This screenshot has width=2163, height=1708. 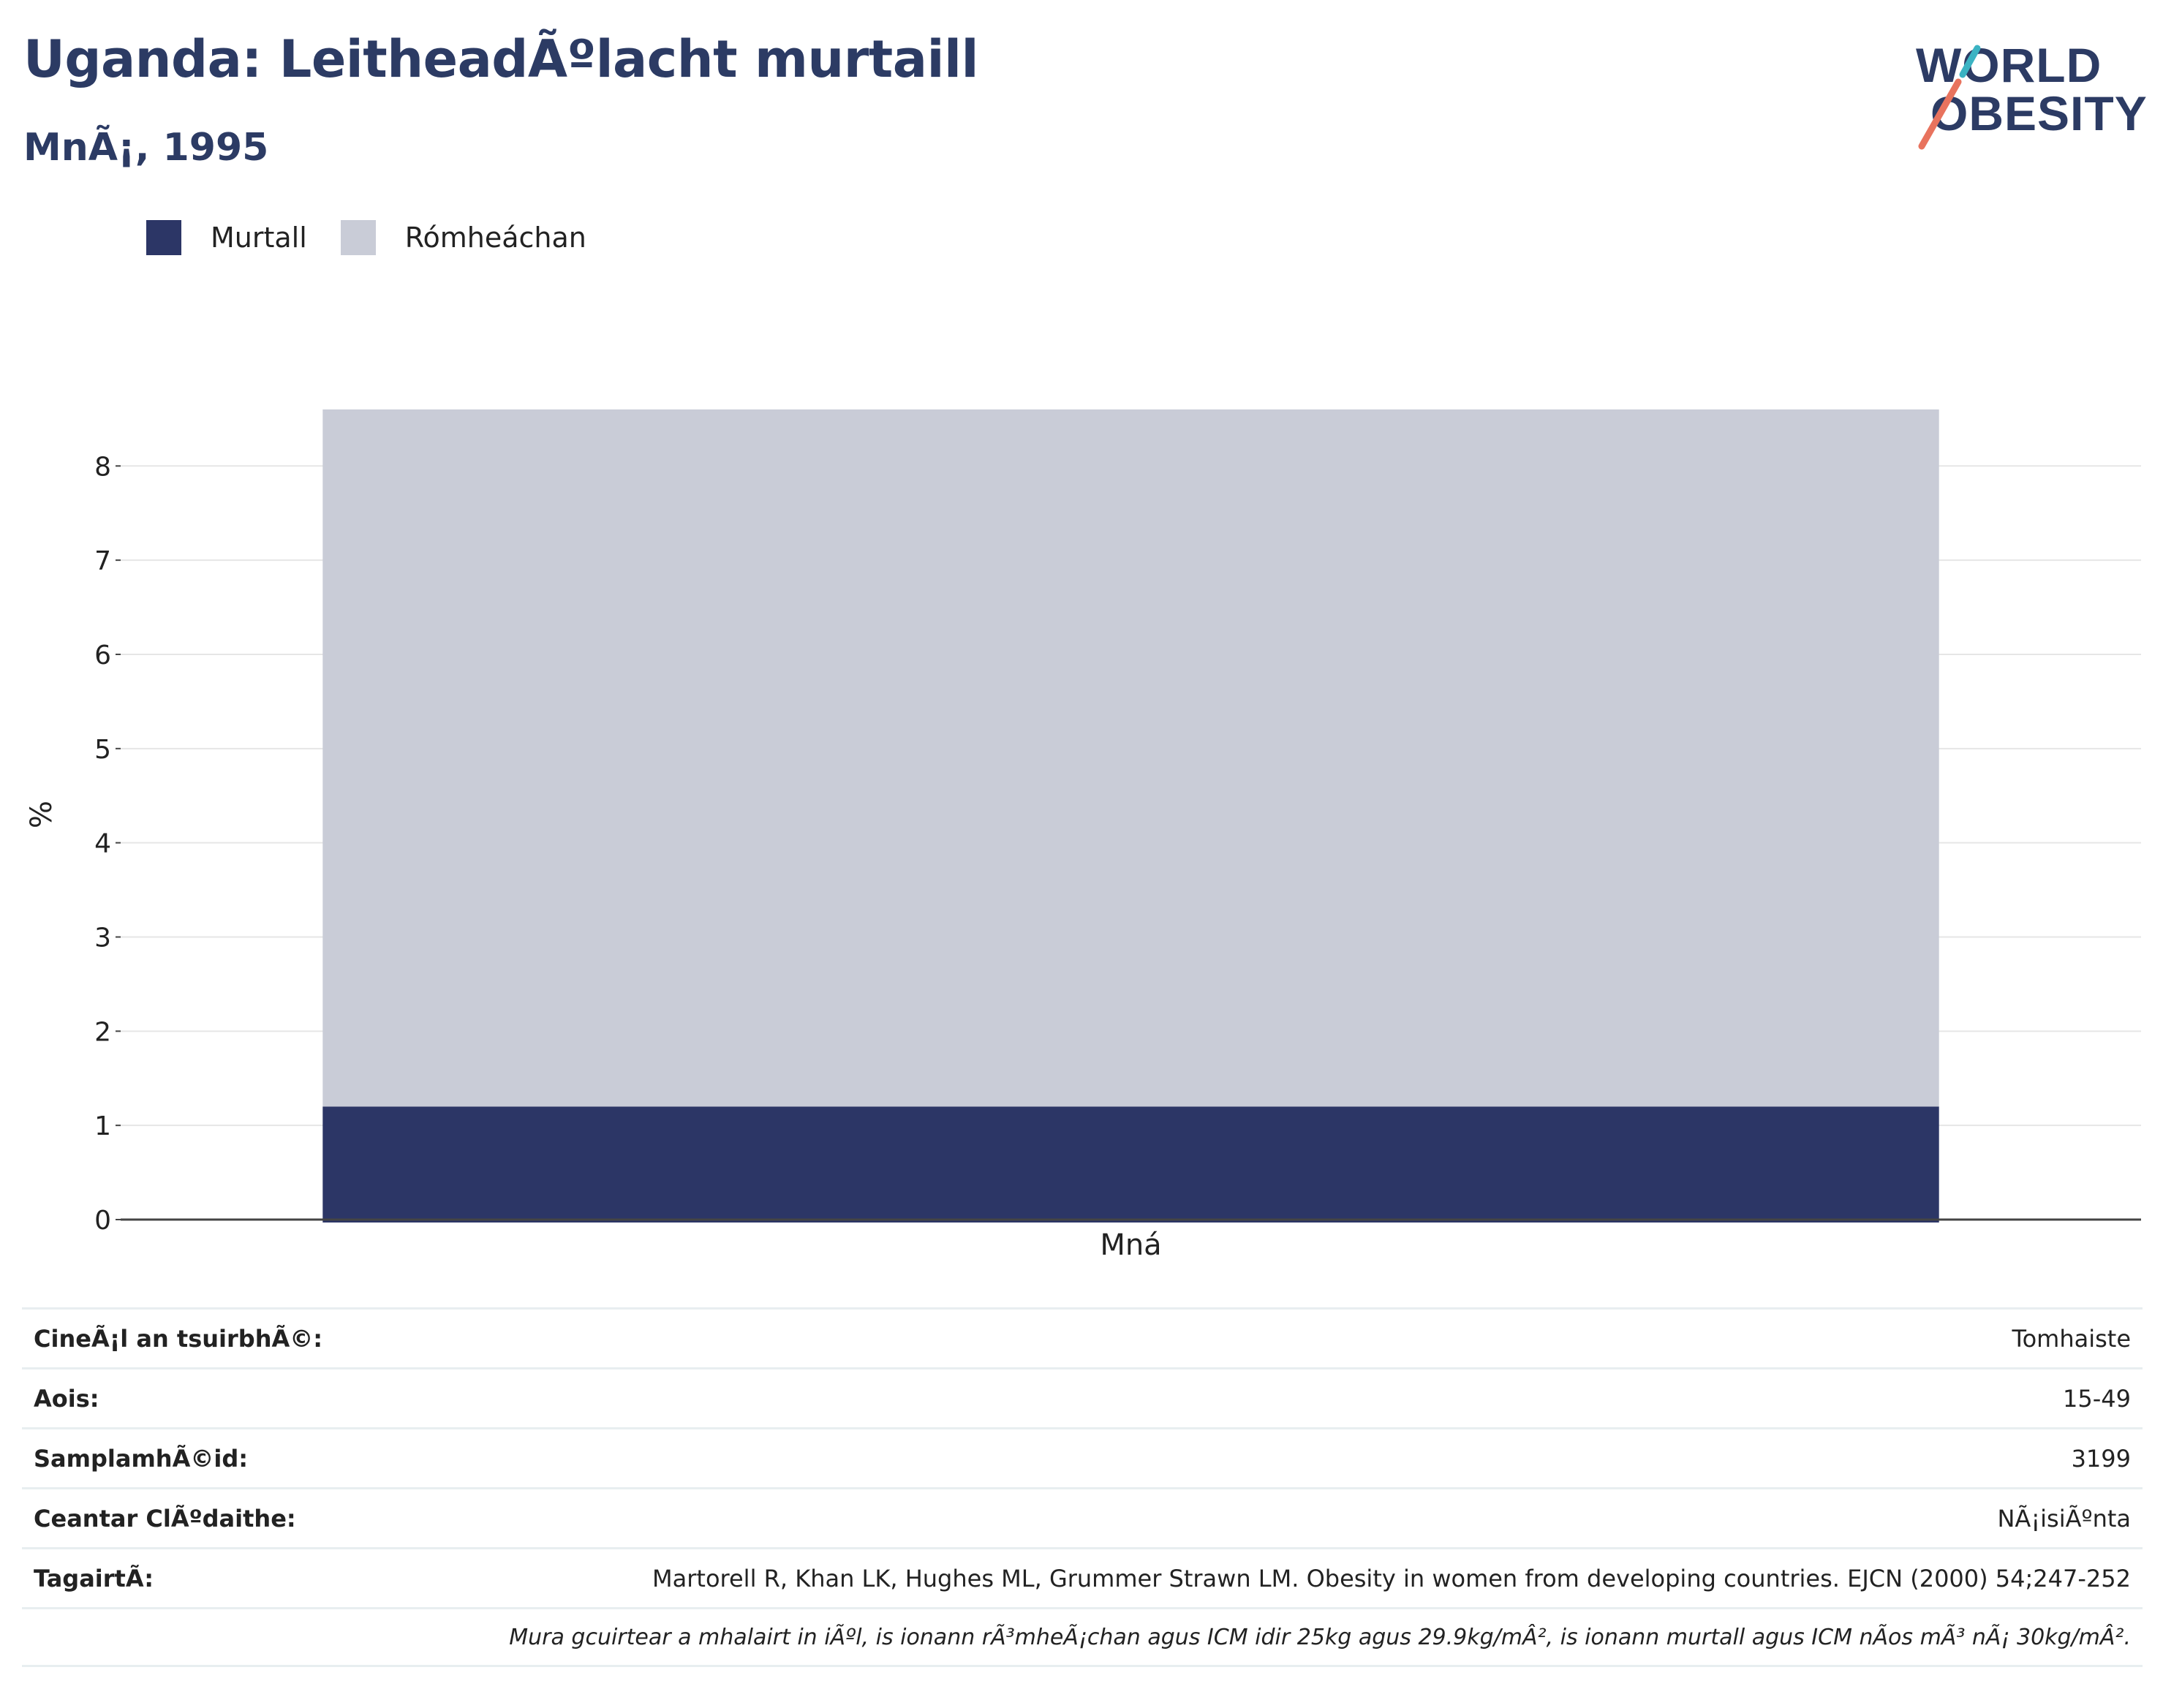 I want to click on info-value: Tomhaiste, so click(x=2072, y=1338).